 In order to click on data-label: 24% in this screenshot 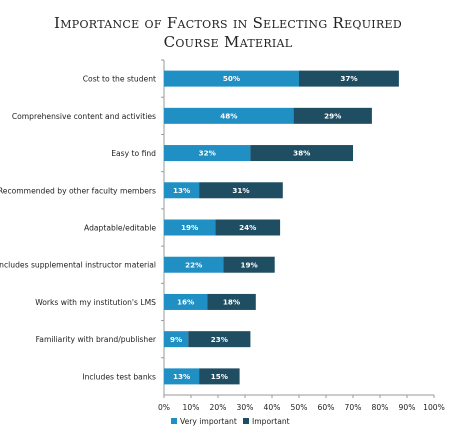, I will do `click(247, 227)`.